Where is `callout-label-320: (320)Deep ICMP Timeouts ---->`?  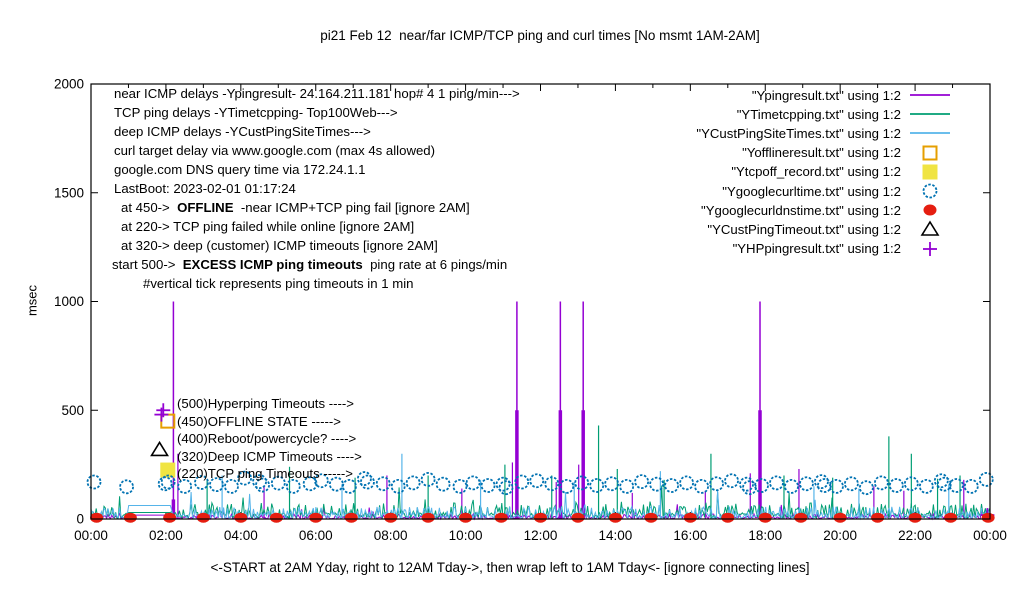 callout-label-320: (320)Deep ICMP Timeouts ----> is located at coordinates (269, 456).